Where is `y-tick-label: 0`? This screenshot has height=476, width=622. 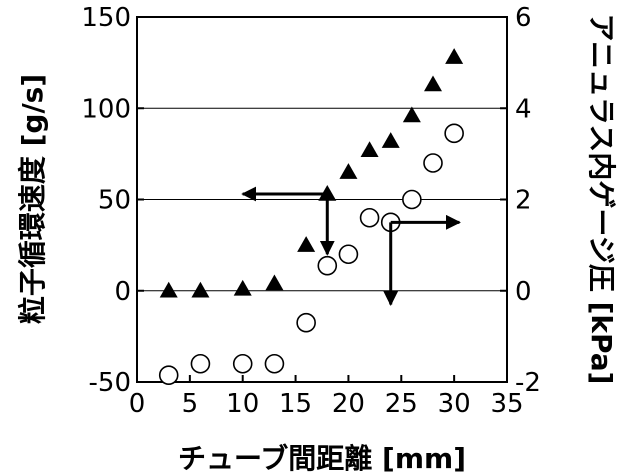
y-tick-label: 0 is located at coordinates (122, 292).